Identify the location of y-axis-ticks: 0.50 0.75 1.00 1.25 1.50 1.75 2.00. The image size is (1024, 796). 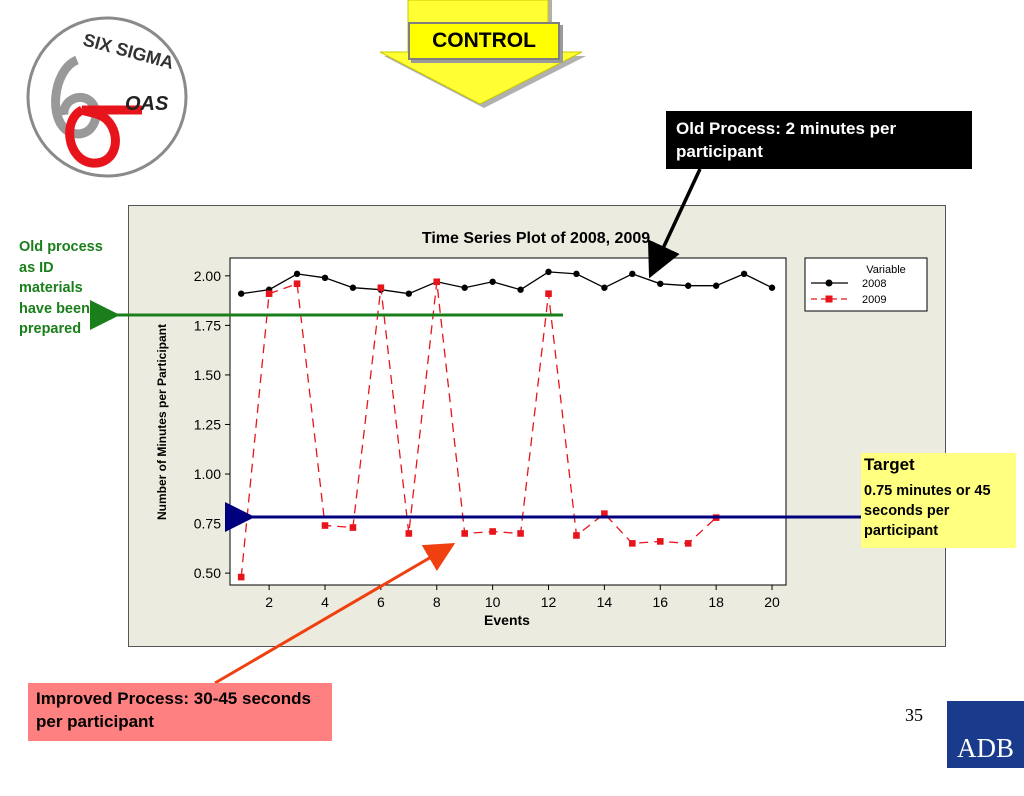
(212, 424).